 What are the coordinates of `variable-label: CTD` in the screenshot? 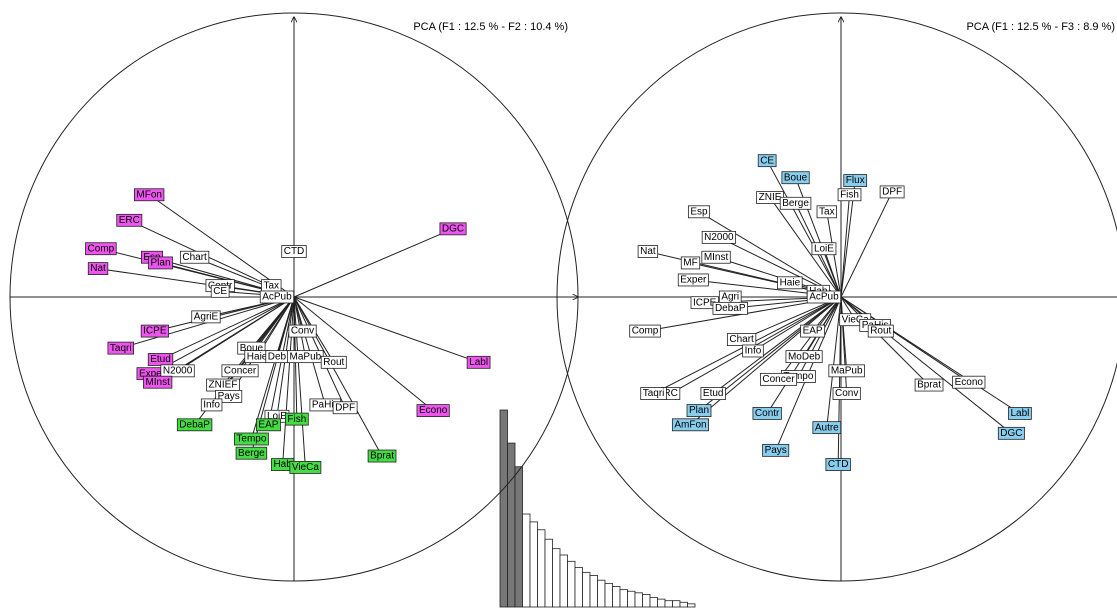 It's located at (838, 464).